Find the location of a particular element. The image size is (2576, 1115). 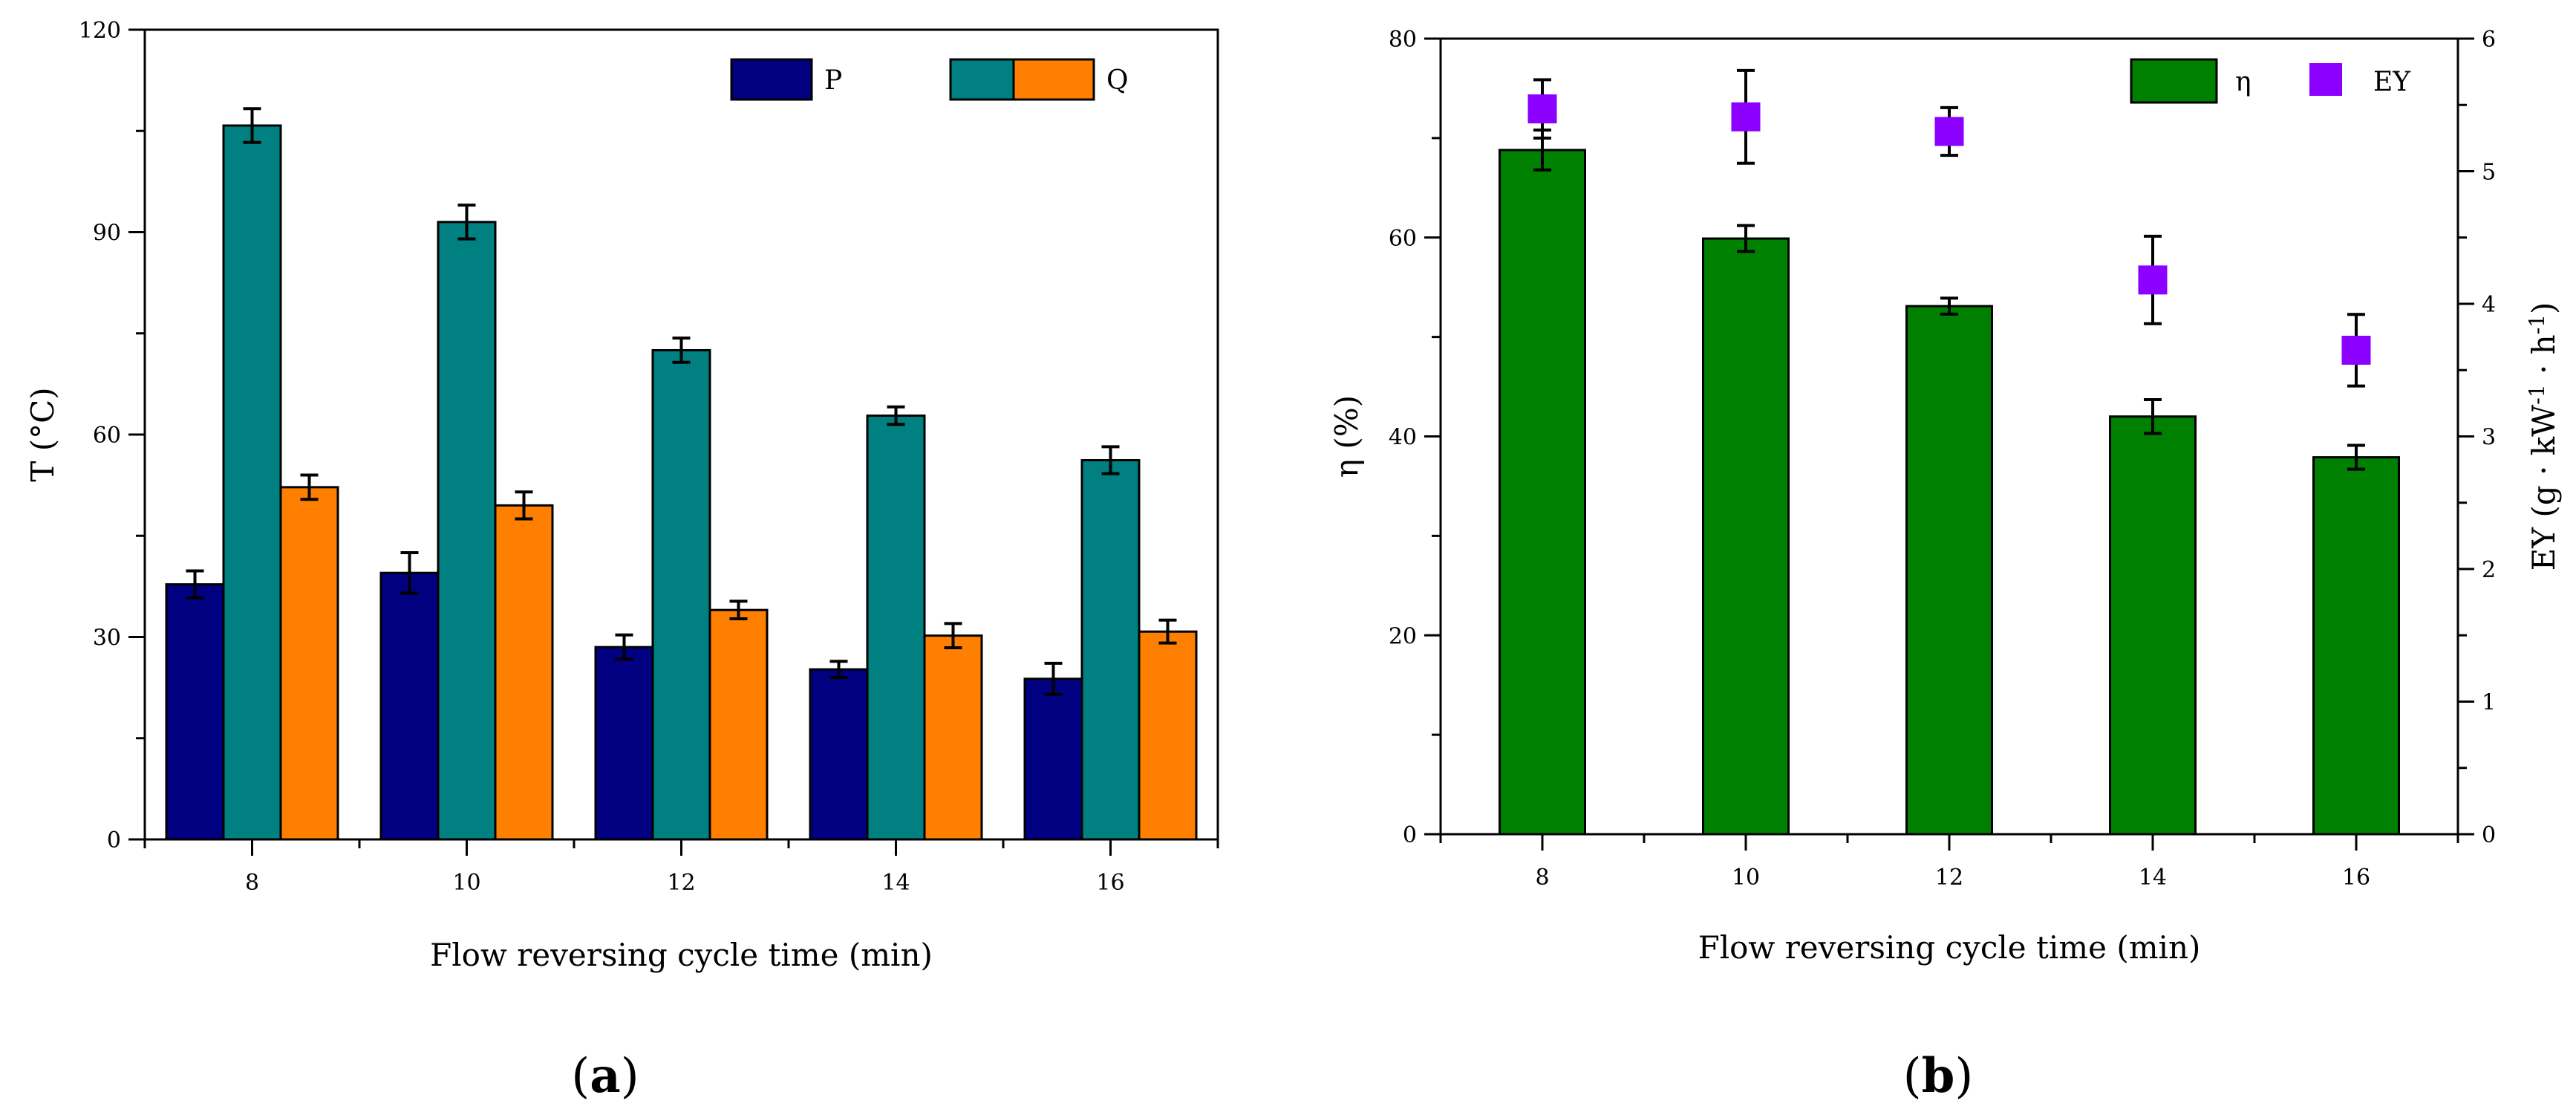

legend-label-ey: EY is located at coordinates (2392, 82).